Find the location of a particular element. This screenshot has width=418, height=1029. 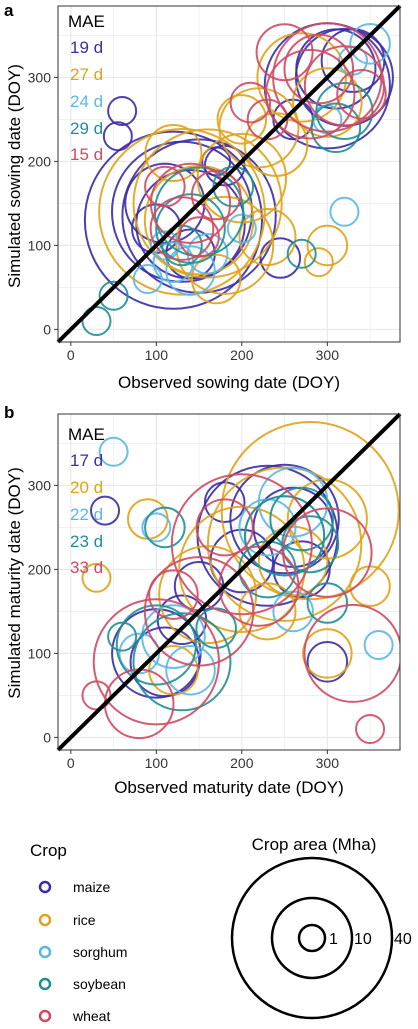

crop-legend-label-maize: maize is located at coordinates (92, 887).